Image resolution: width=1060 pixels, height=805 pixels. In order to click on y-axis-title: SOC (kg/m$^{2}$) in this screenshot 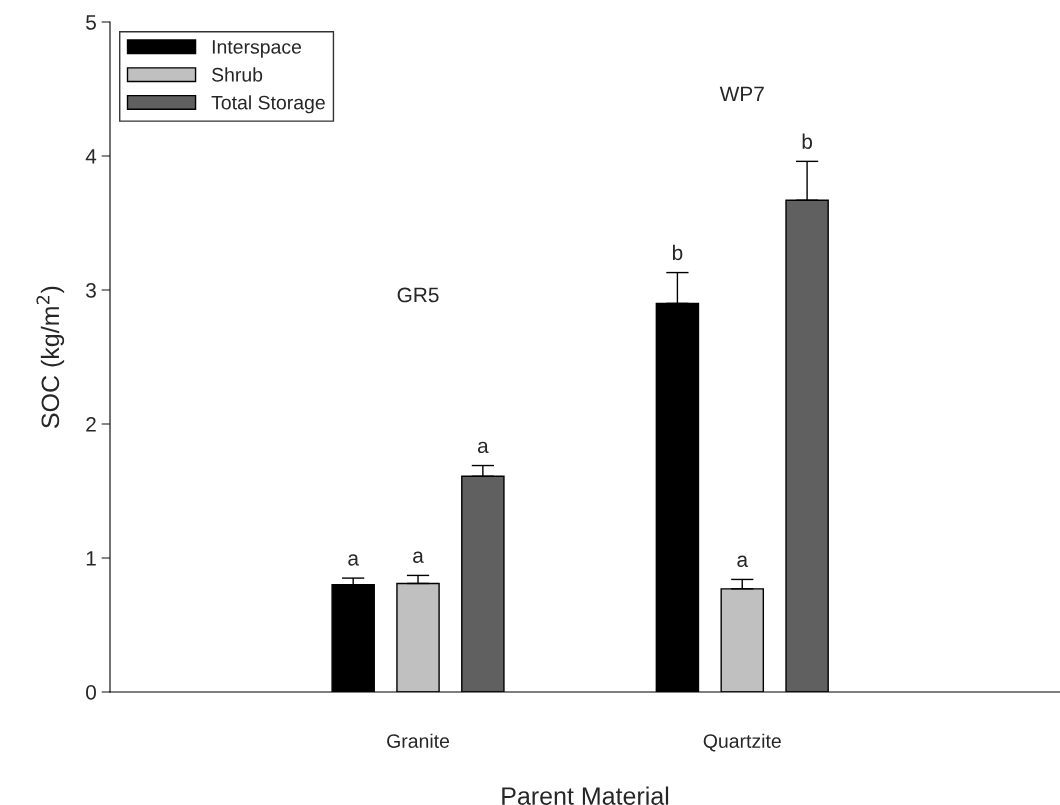, I will do `click(50, 357)`.